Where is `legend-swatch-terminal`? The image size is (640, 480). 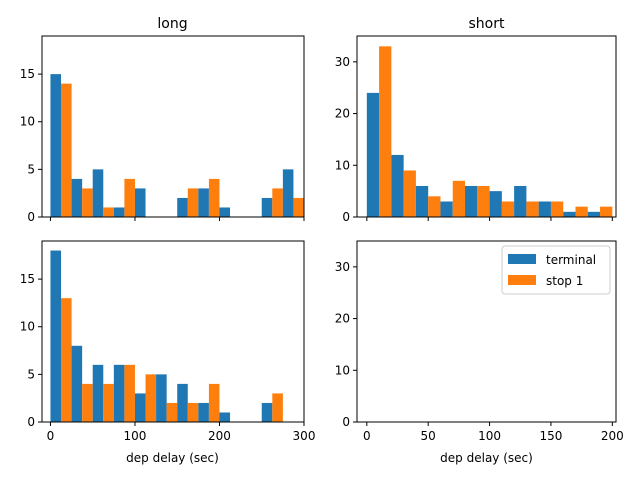
legend-swatch-terminal is located at coordinates (522, 259).